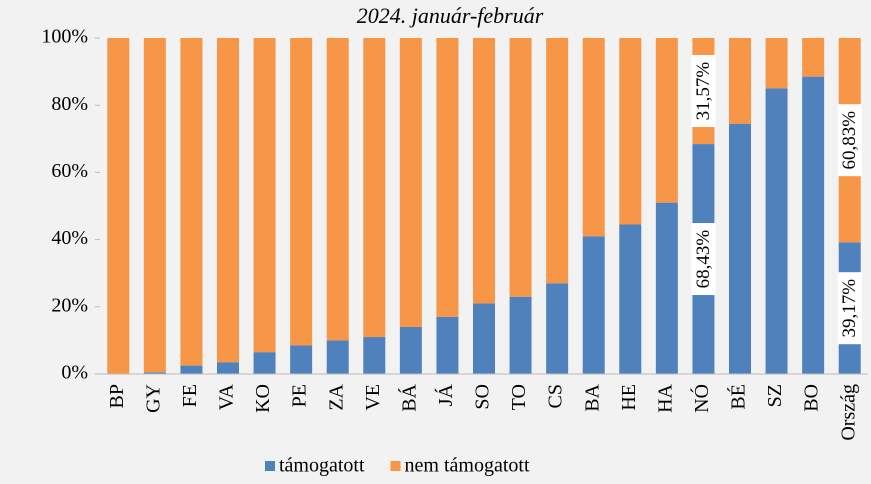 Image resolution: width=871 pixels, height=484 pixels. Describe the element at coordinates (556, 396) in the screenshot. I see `x-tick-label: CS` at that location.